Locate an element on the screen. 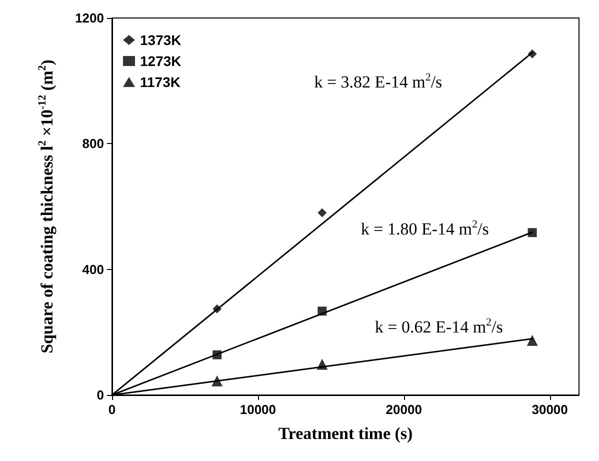  x-tick-label: 0 is located at coordinates (112, 409).